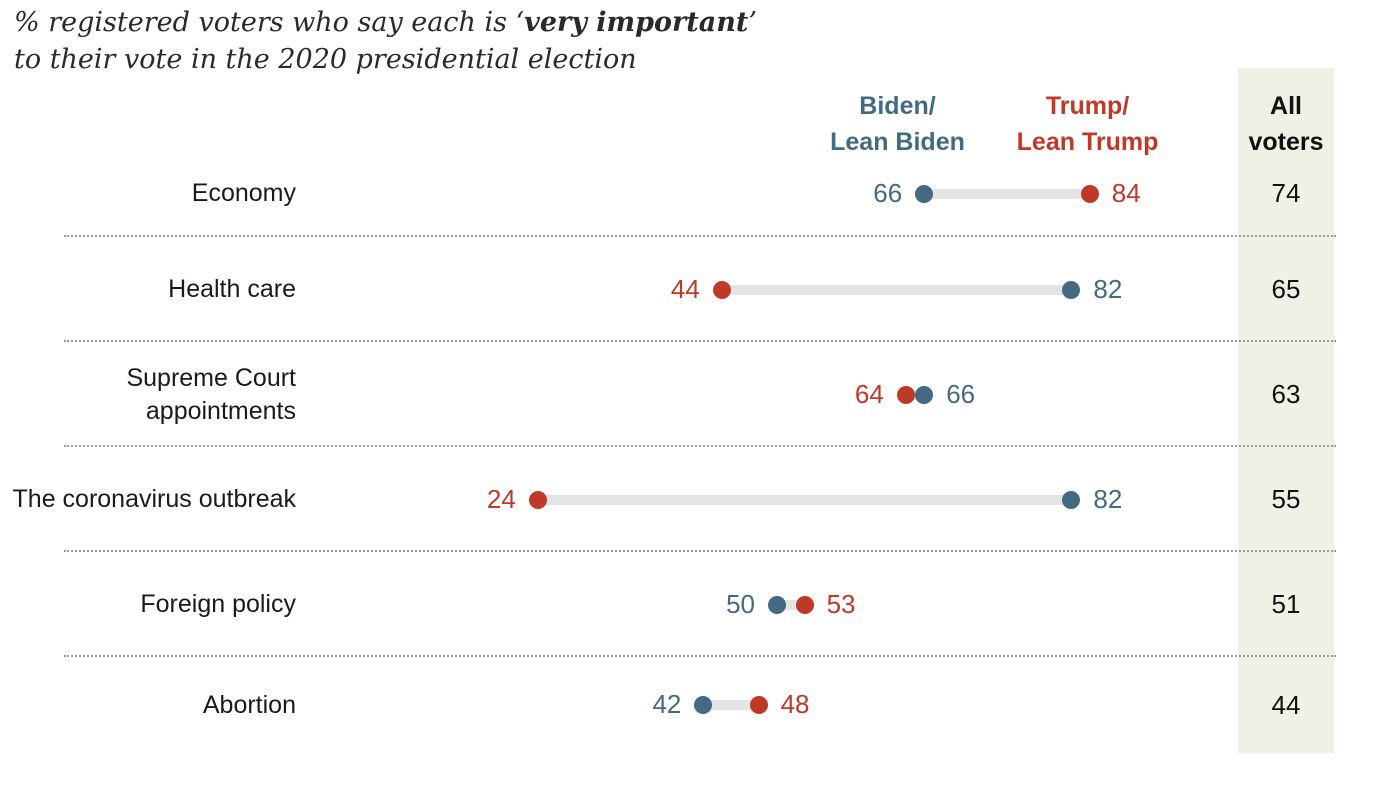  Describe the element at coordinates (841, 603) in the screenshot. I see `trump-value-label: 53` at that location.